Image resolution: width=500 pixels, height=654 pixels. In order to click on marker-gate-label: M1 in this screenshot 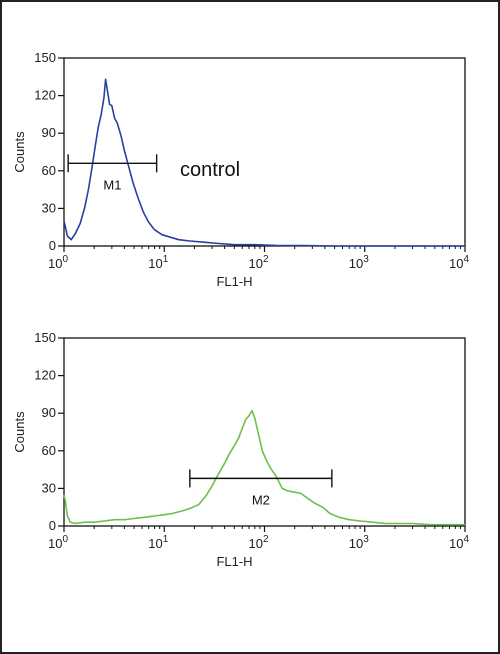, I will do `click(112, 184)`.